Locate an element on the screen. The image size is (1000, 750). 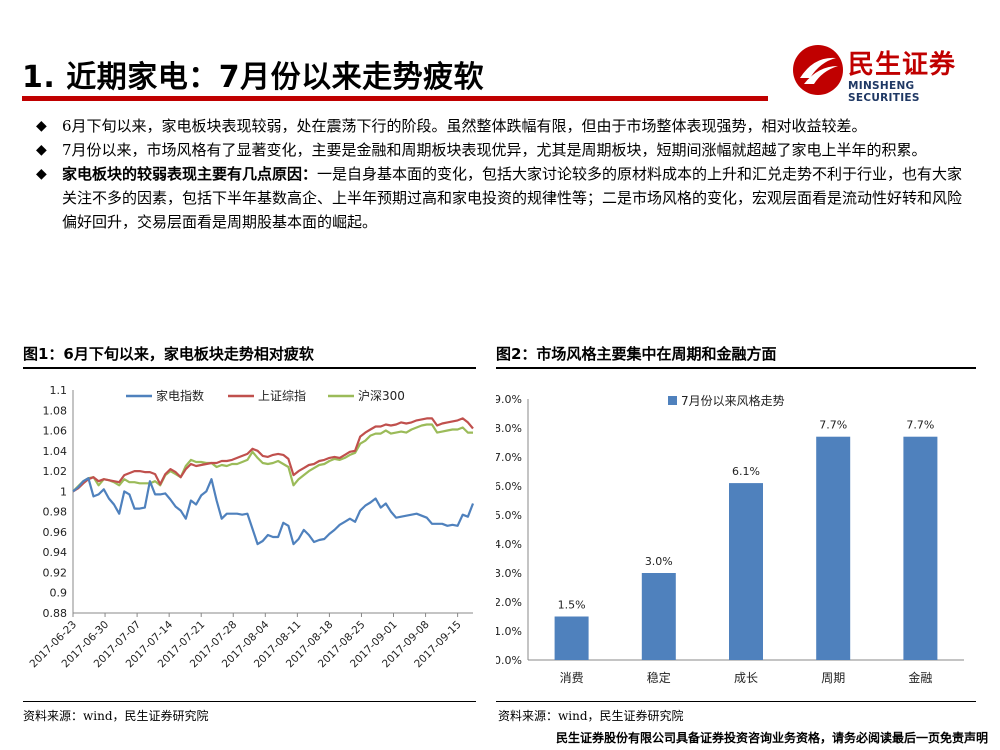
y-tick-label: 1 is located at coordinates (63, 491).